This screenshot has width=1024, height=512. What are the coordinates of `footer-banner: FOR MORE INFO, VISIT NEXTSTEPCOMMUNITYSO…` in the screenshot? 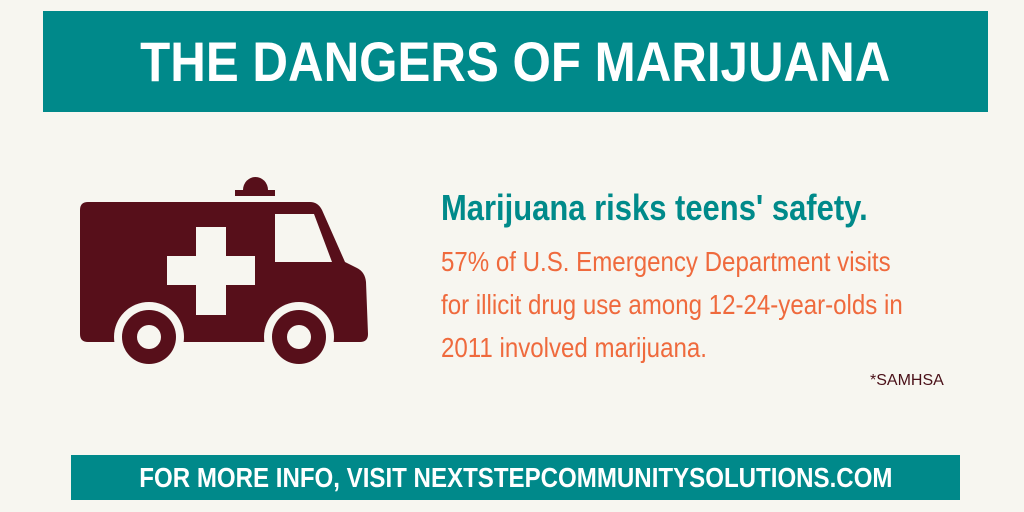 It's located at (515, 477).